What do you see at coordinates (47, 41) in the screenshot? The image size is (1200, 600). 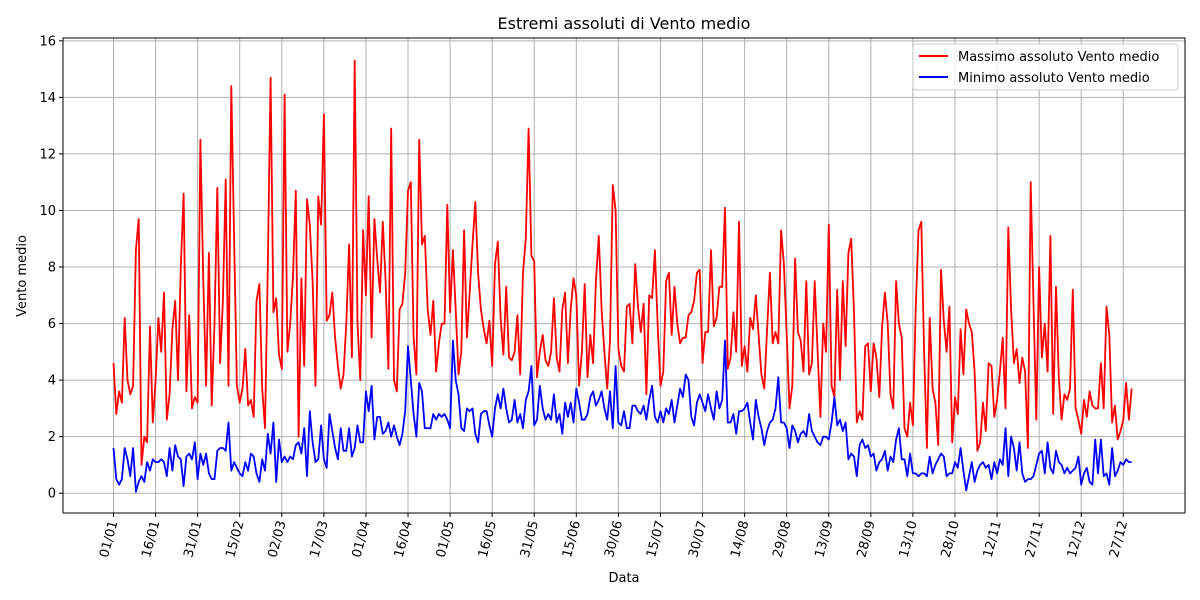 I see `y-tick-label: 16` at bounding box center [47, 41].